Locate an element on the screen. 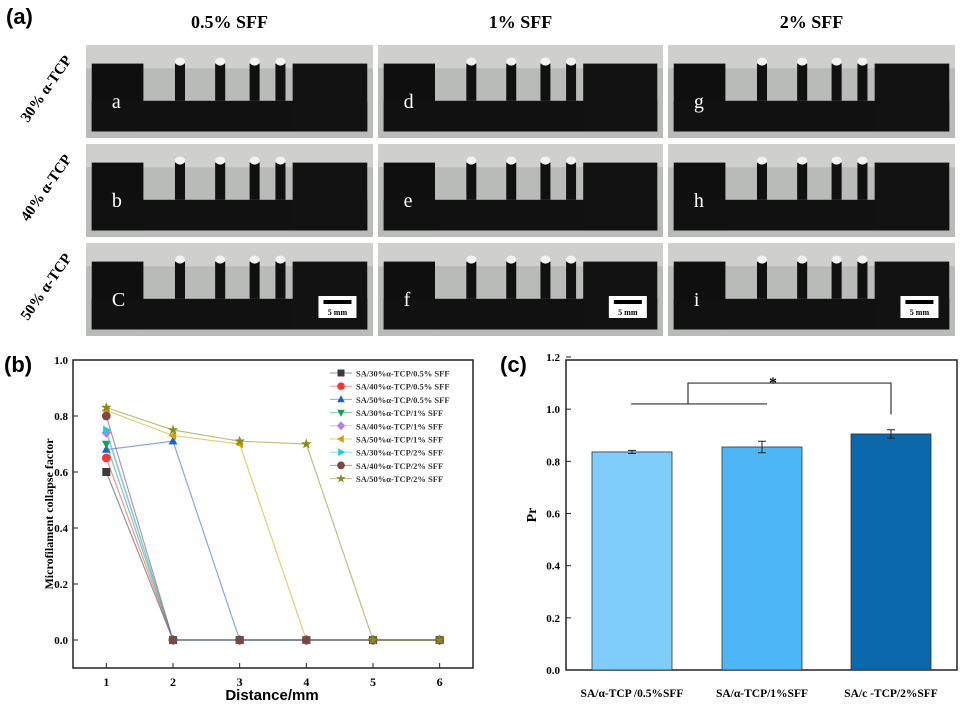 Image resolution: width=966 pixels, height=705 pixels. photo-letter: h is located at coordinates (699, 201).